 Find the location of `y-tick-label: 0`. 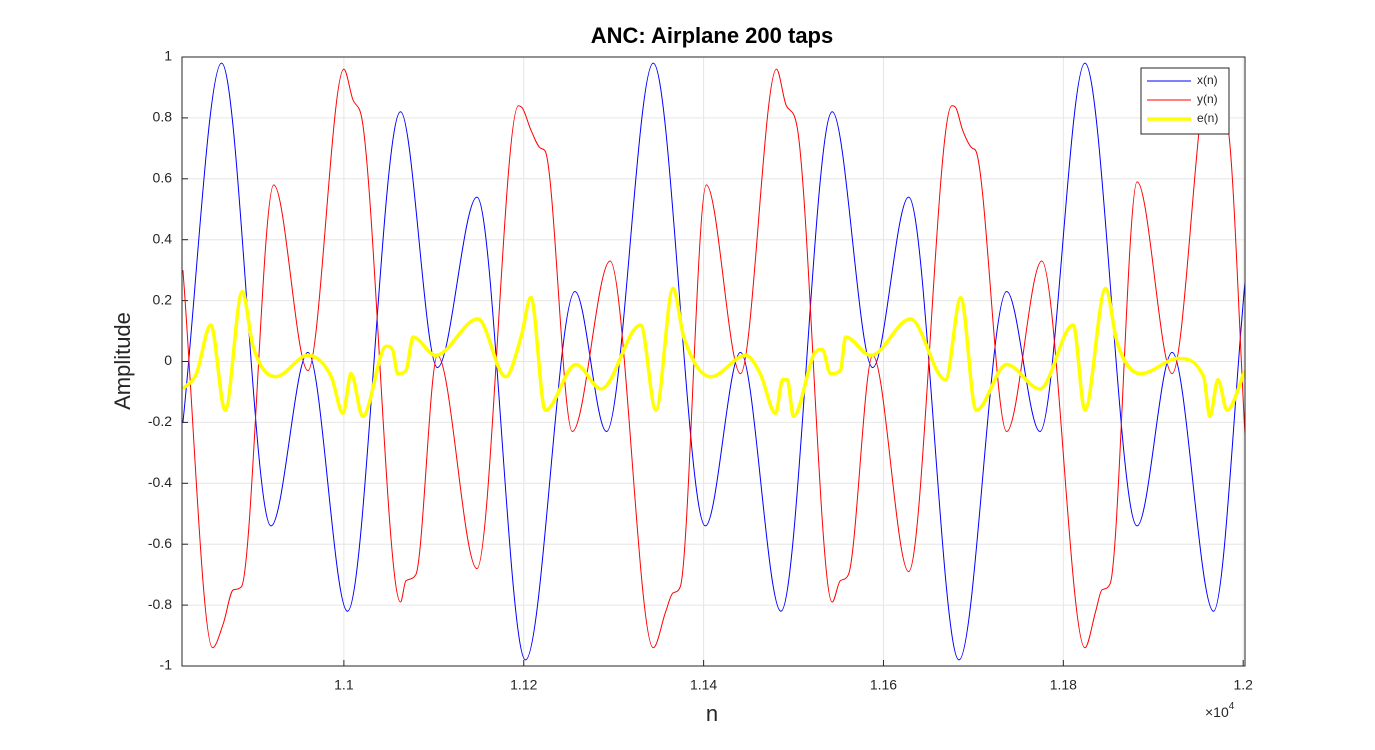

y-tick-label: 0 is located at coordinates (168, 360).